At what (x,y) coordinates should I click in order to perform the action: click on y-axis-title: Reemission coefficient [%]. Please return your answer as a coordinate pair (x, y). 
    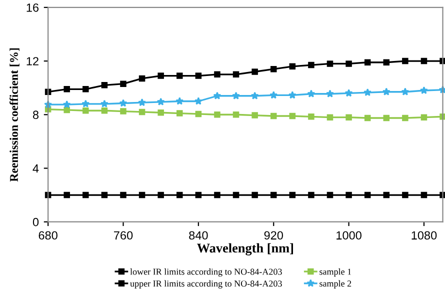
    Looking at the image, I should click on (15, 115).